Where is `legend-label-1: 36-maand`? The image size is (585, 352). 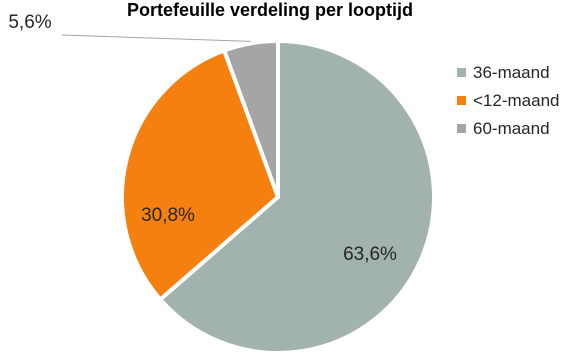 legend-label-1: 36-maand is located at coordinates (511, 72).